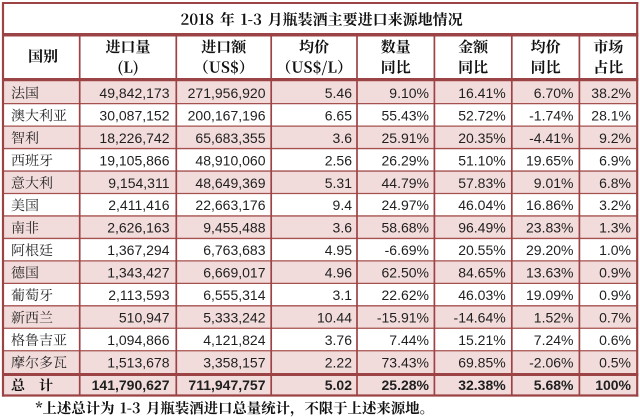 Image resolution: width=640 pixels, height=417 pixels. I want to click on svg-text: 48,649,369, so click(230, 183).